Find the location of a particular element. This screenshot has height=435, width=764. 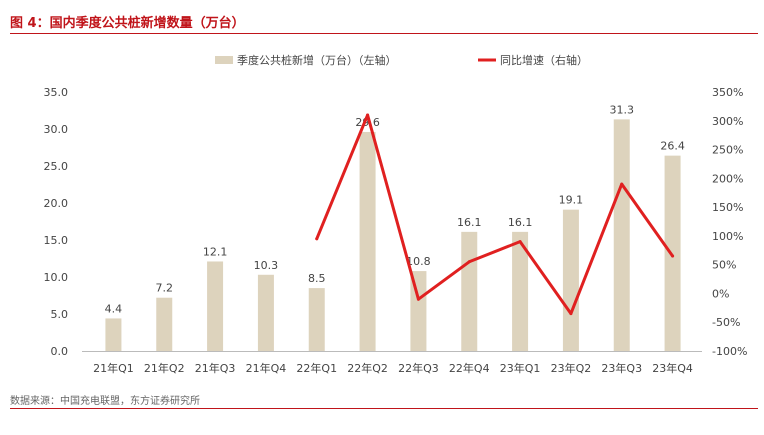

left-tick-label: 25.0 is located at coordinates (56, 166).